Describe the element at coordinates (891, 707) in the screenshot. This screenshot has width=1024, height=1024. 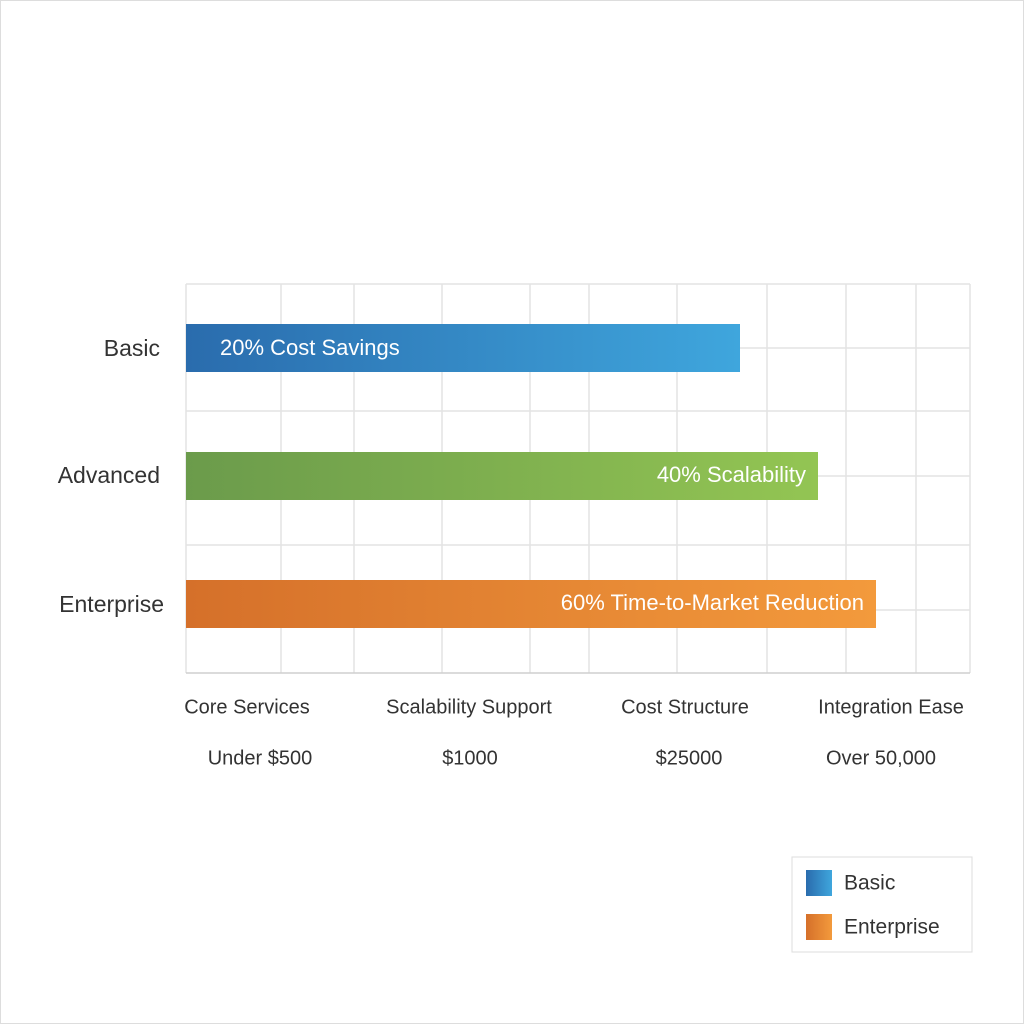
I see `column-title: Integration Ease` at that location.